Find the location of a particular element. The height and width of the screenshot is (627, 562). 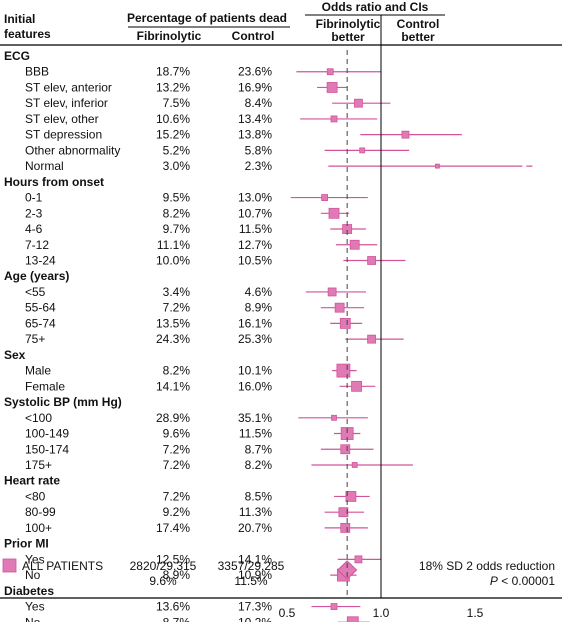

overall-diamond is located at coordinates (347, 570).